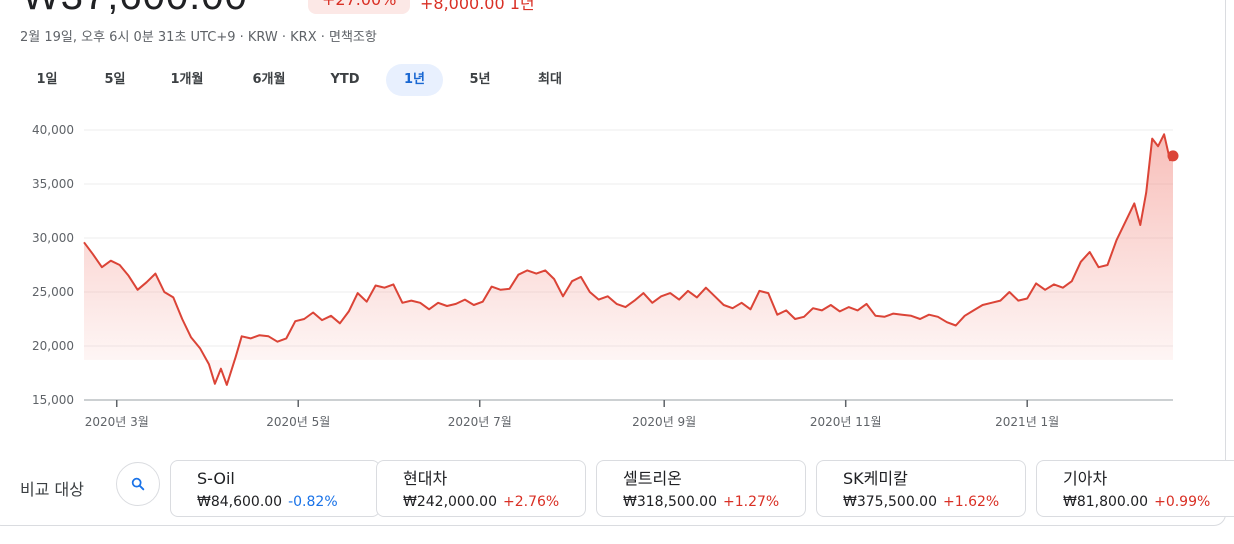  Describe the element at coordinates (53, 292) in the screenshot. I see `y-tick-label: 25,000` at that location.